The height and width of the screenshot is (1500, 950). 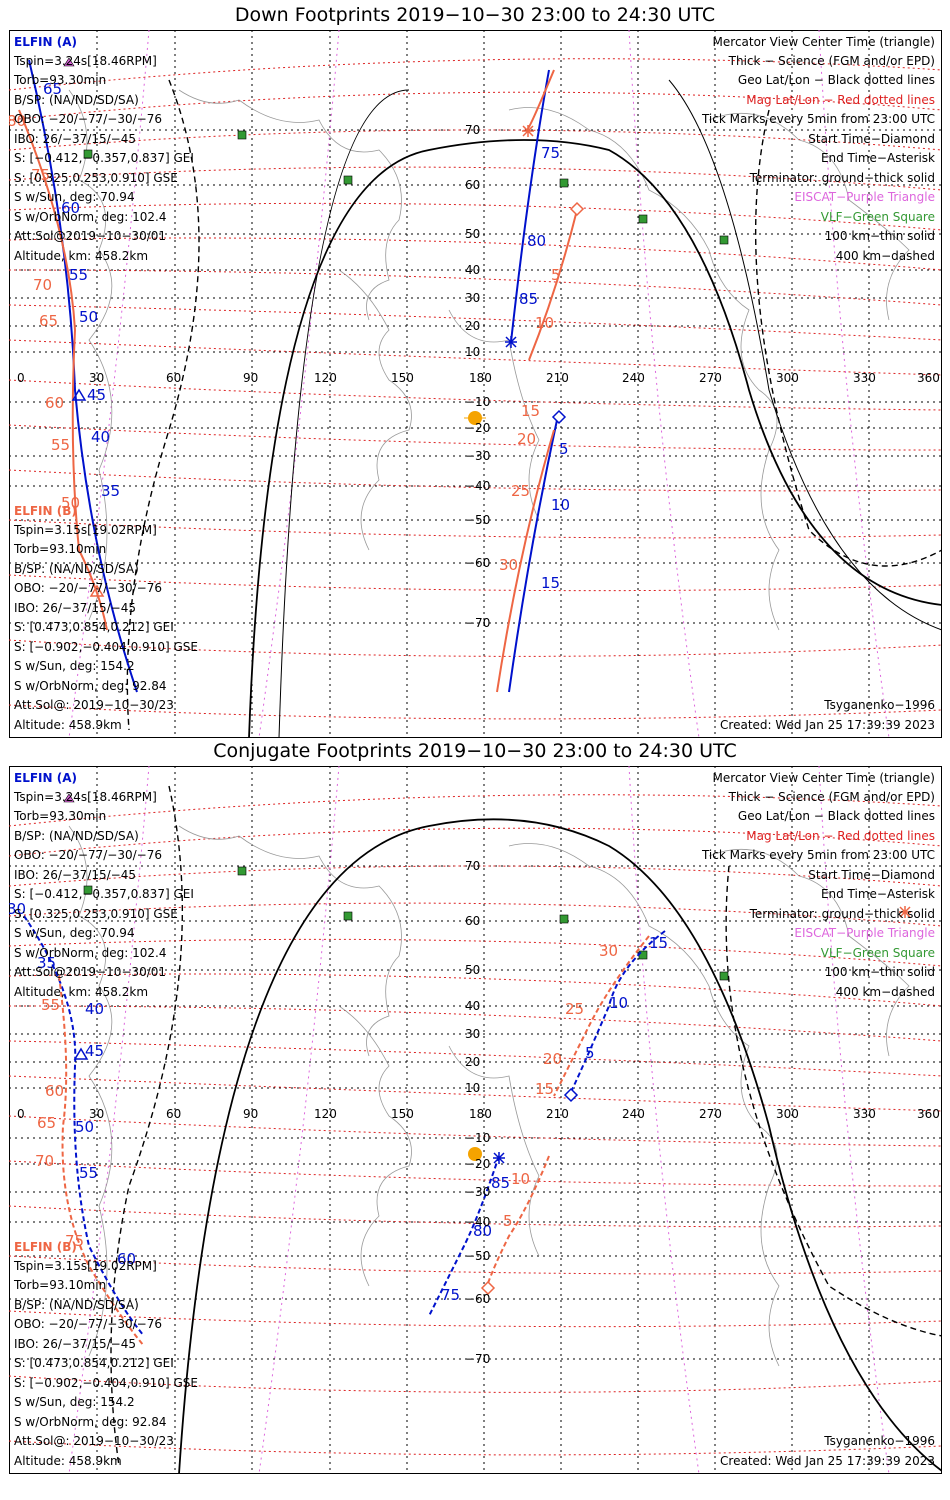 I want to click on svg-text: 270, so click(x=710, y=1114).